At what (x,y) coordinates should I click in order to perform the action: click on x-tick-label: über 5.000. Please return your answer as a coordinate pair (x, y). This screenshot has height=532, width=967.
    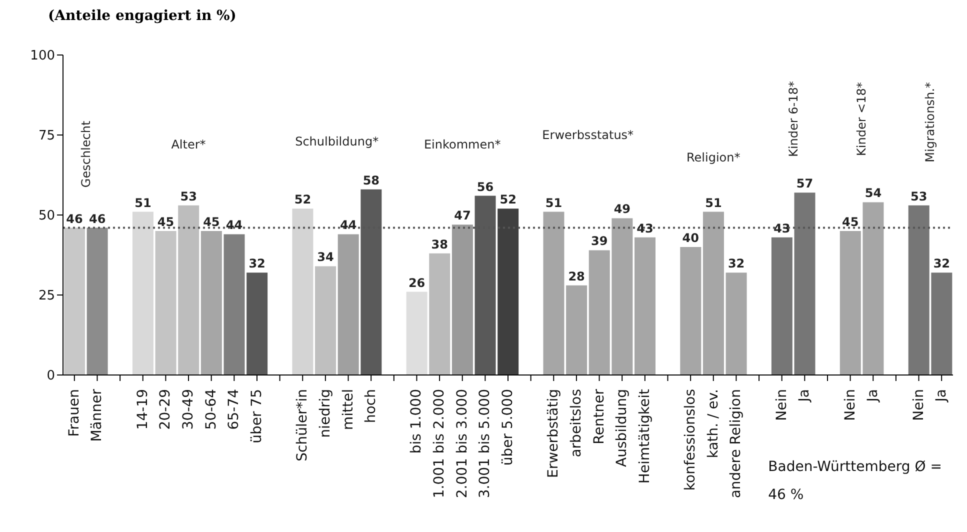
    Looking at the image, I should click on (508, 427).